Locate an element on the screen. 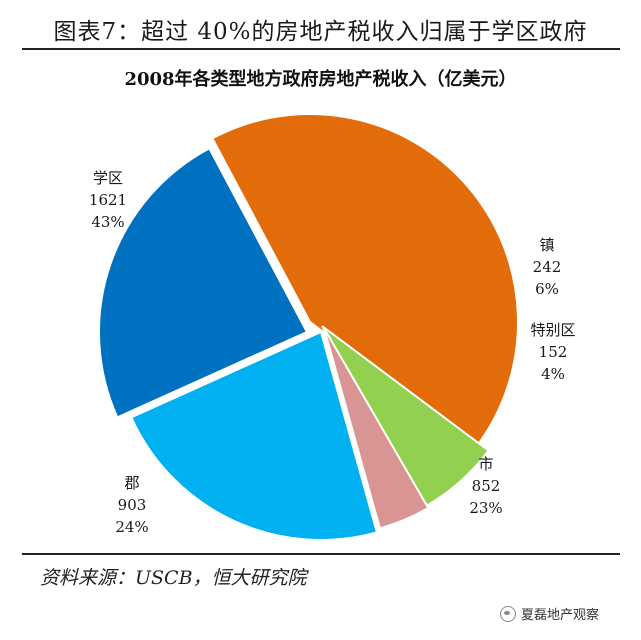 This screenshot has height=640, width=641. slice-label-name-2: 镇 is located at coordinates (546, 245).